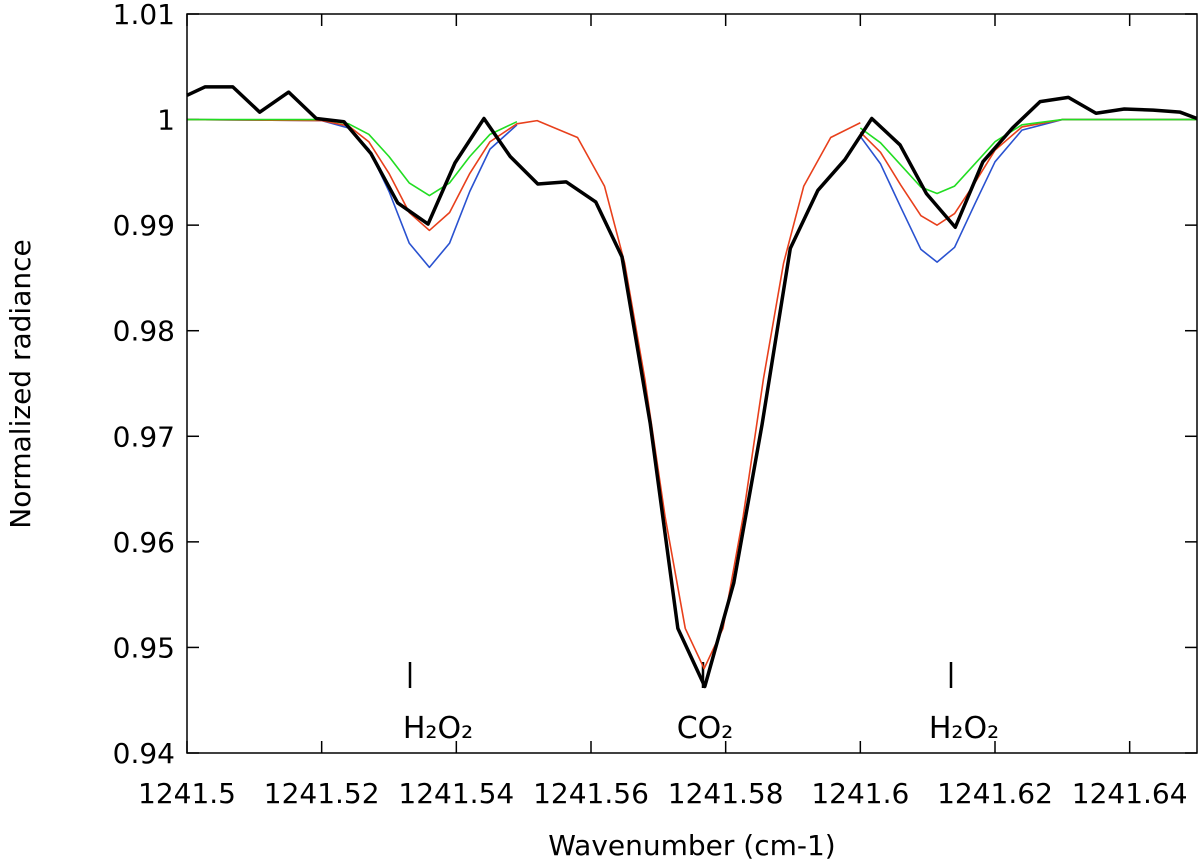 The width and height of the screenshot is (1200, 866). Describe the element at coordinates (995, 793) in the screenshot. I see `x-tick-label: 1241.62` at that location.